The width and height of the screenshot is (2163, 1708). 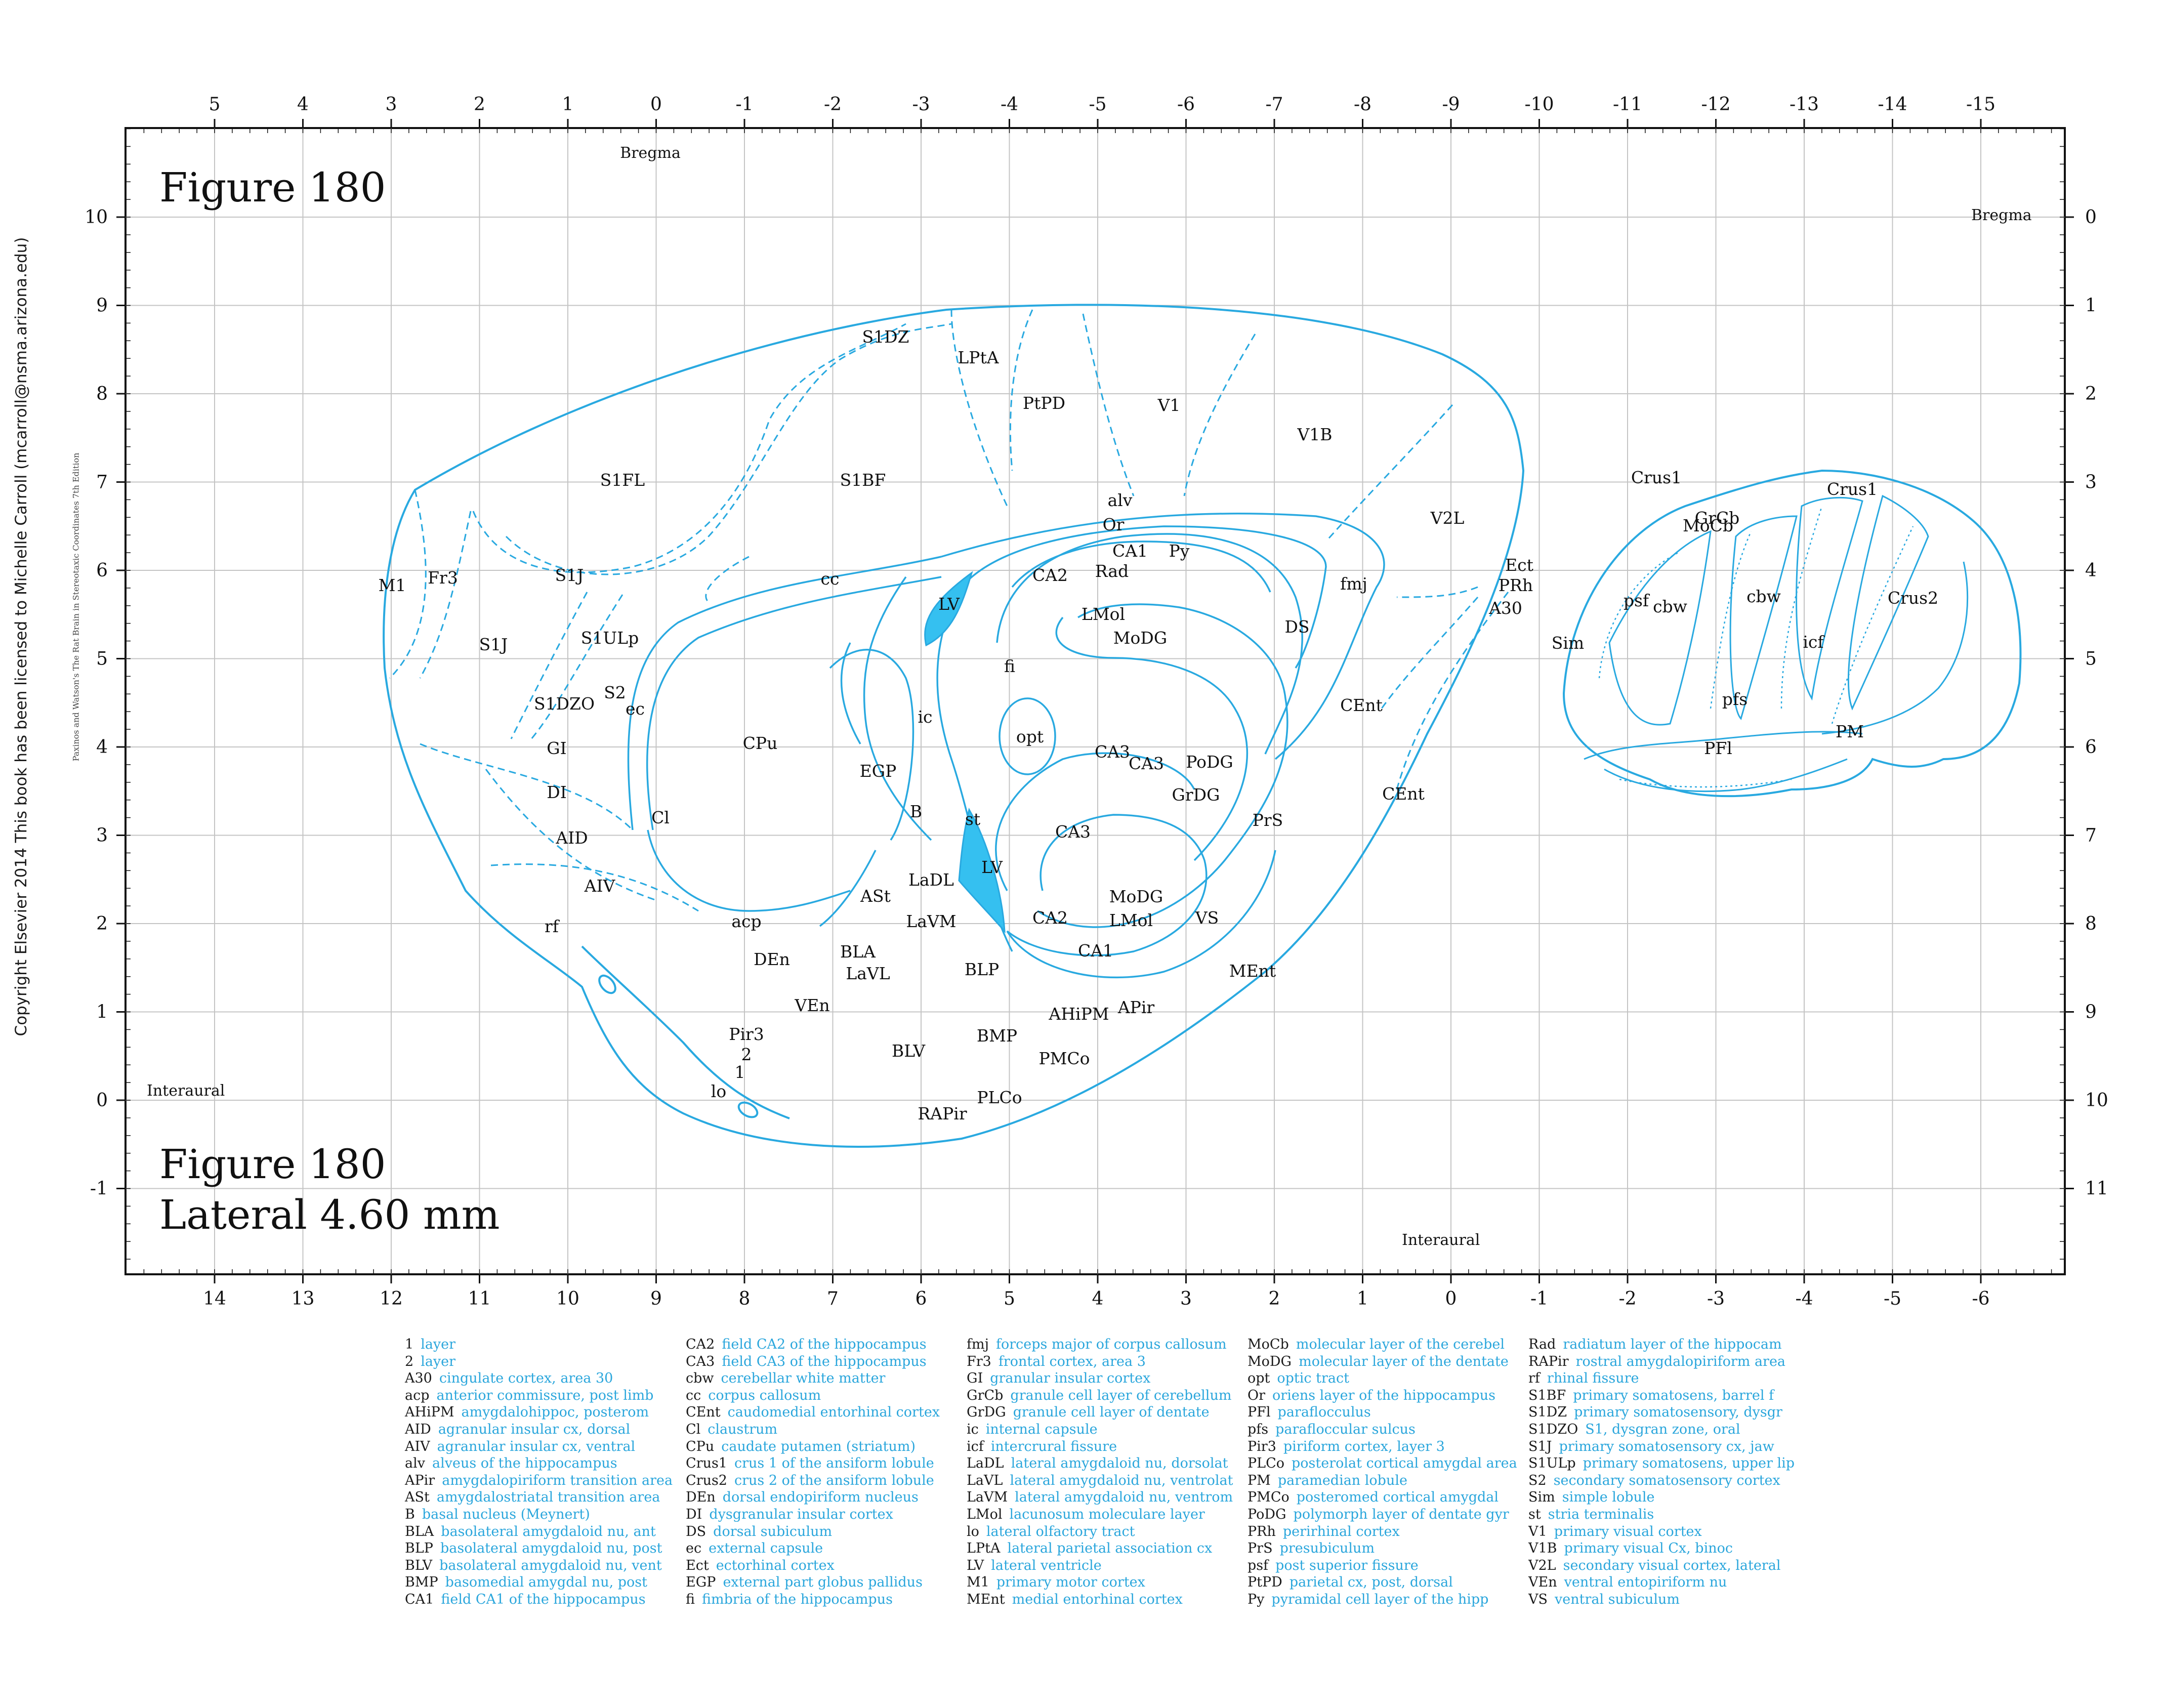 I want to click on legend-entry: V1B primary visual Cx, binoc, so click(x=1661, y=1549).